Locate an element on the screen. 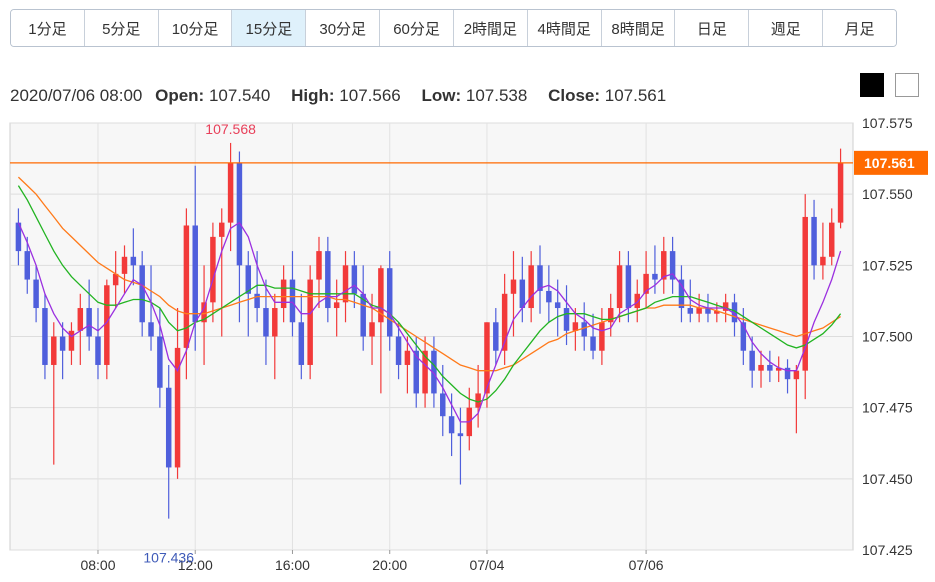 This screenshot has height=582, width=935. ohlc-open: Open: 107.540 is located at coordinates (213, 95).